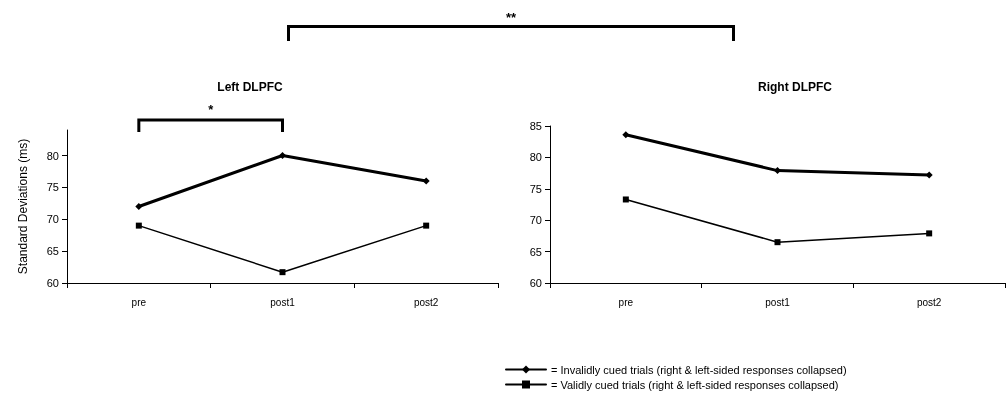 The height and width of the screenshot is (401, 1007). Describe the element at coordinates (699, 369) in the screenshot. I see `legend-label: = Invalidly cued trials (right & left-sided responses collapsed)` at that location.